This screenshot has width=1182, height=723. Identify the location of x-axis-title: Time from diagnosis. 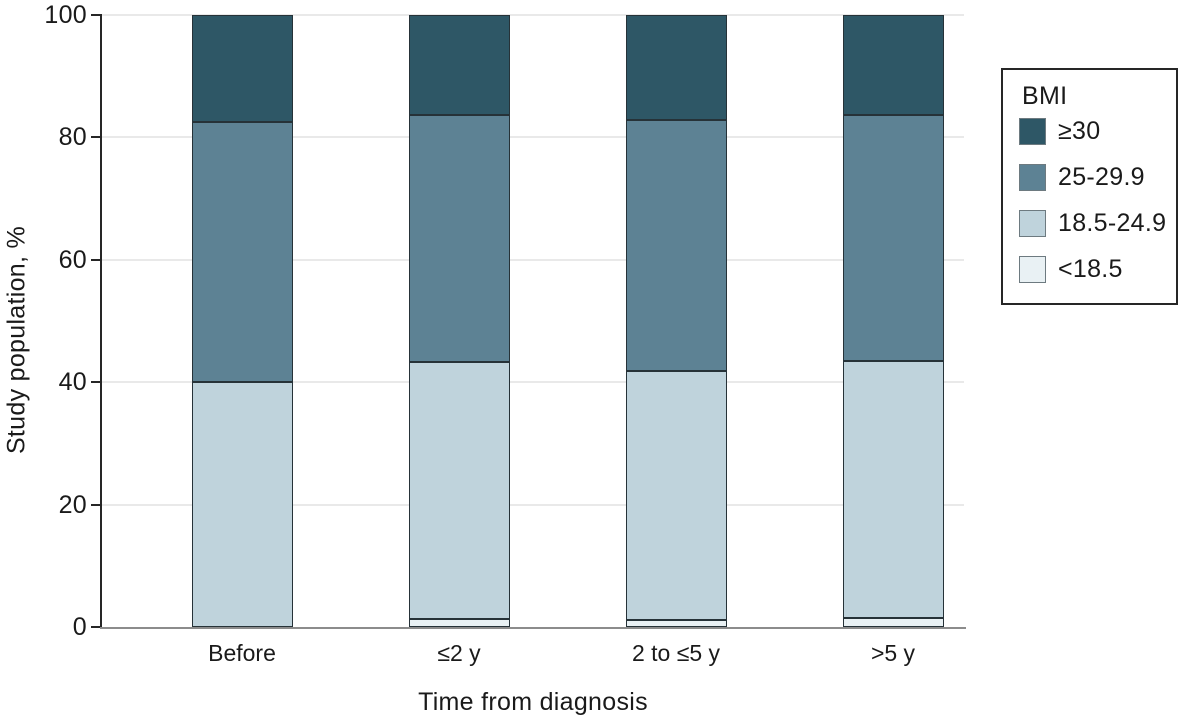
(533, 702).